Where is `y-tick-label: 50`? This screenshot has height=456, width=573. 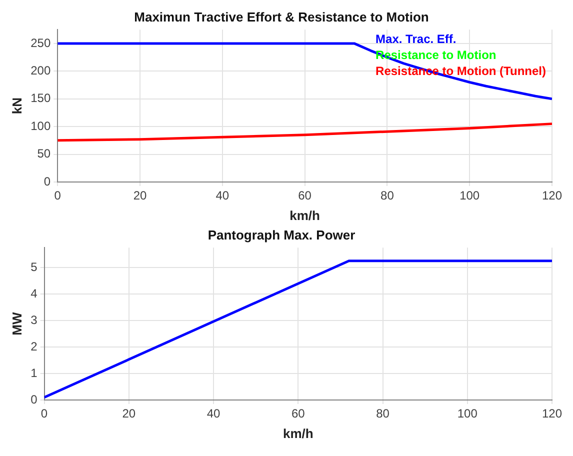 y-tick-label: 50 is located at coordinates (44, 153).